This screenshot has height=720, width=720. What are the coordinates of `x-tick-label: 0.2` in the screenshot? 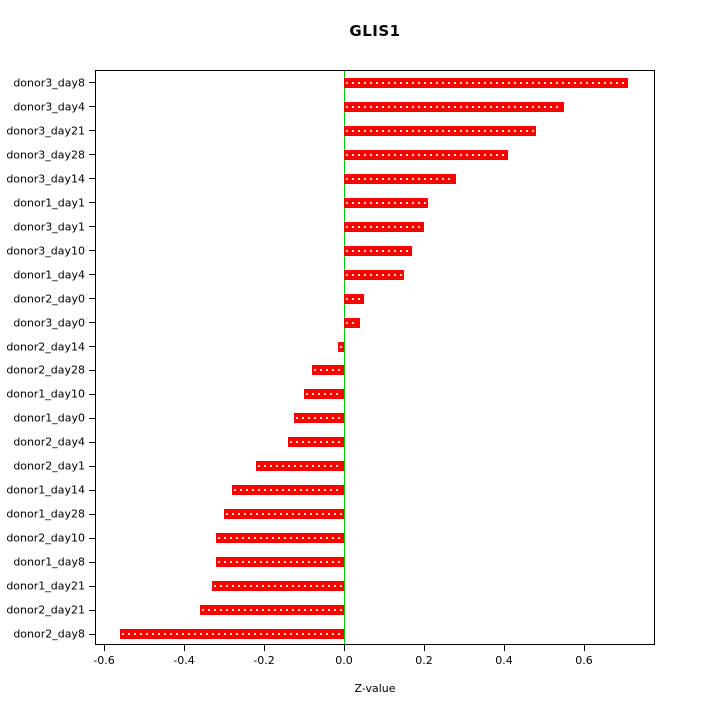 It's located at (424, 660).